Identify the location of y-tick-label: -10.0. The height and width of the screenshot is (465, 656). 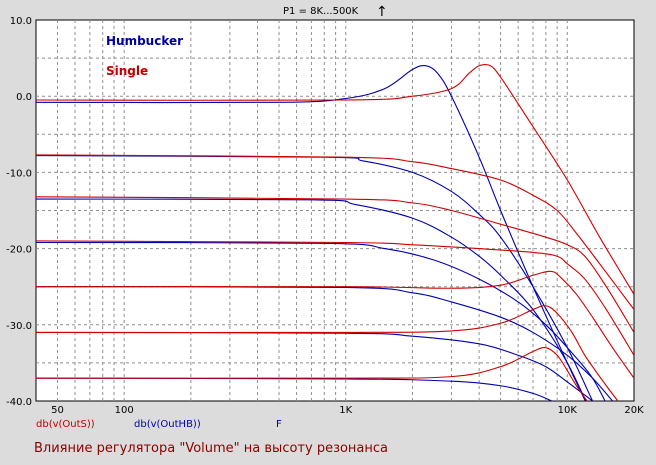
(19, 173).